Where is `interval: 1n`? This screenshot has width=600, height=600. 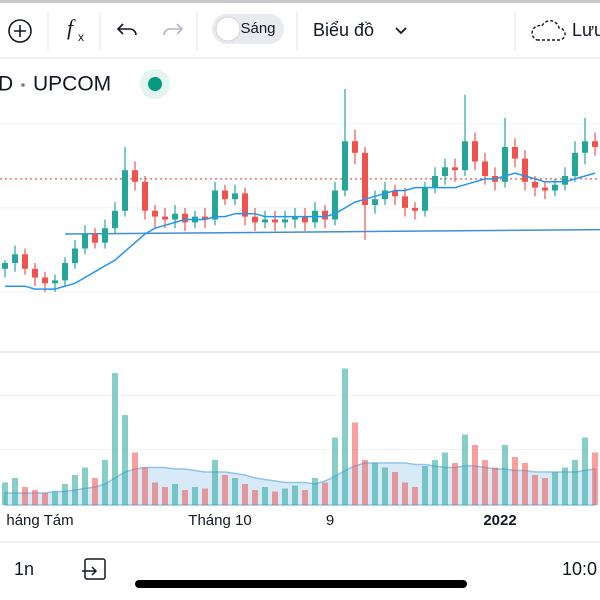 interval: 1n is located at coordinates (24, 569).